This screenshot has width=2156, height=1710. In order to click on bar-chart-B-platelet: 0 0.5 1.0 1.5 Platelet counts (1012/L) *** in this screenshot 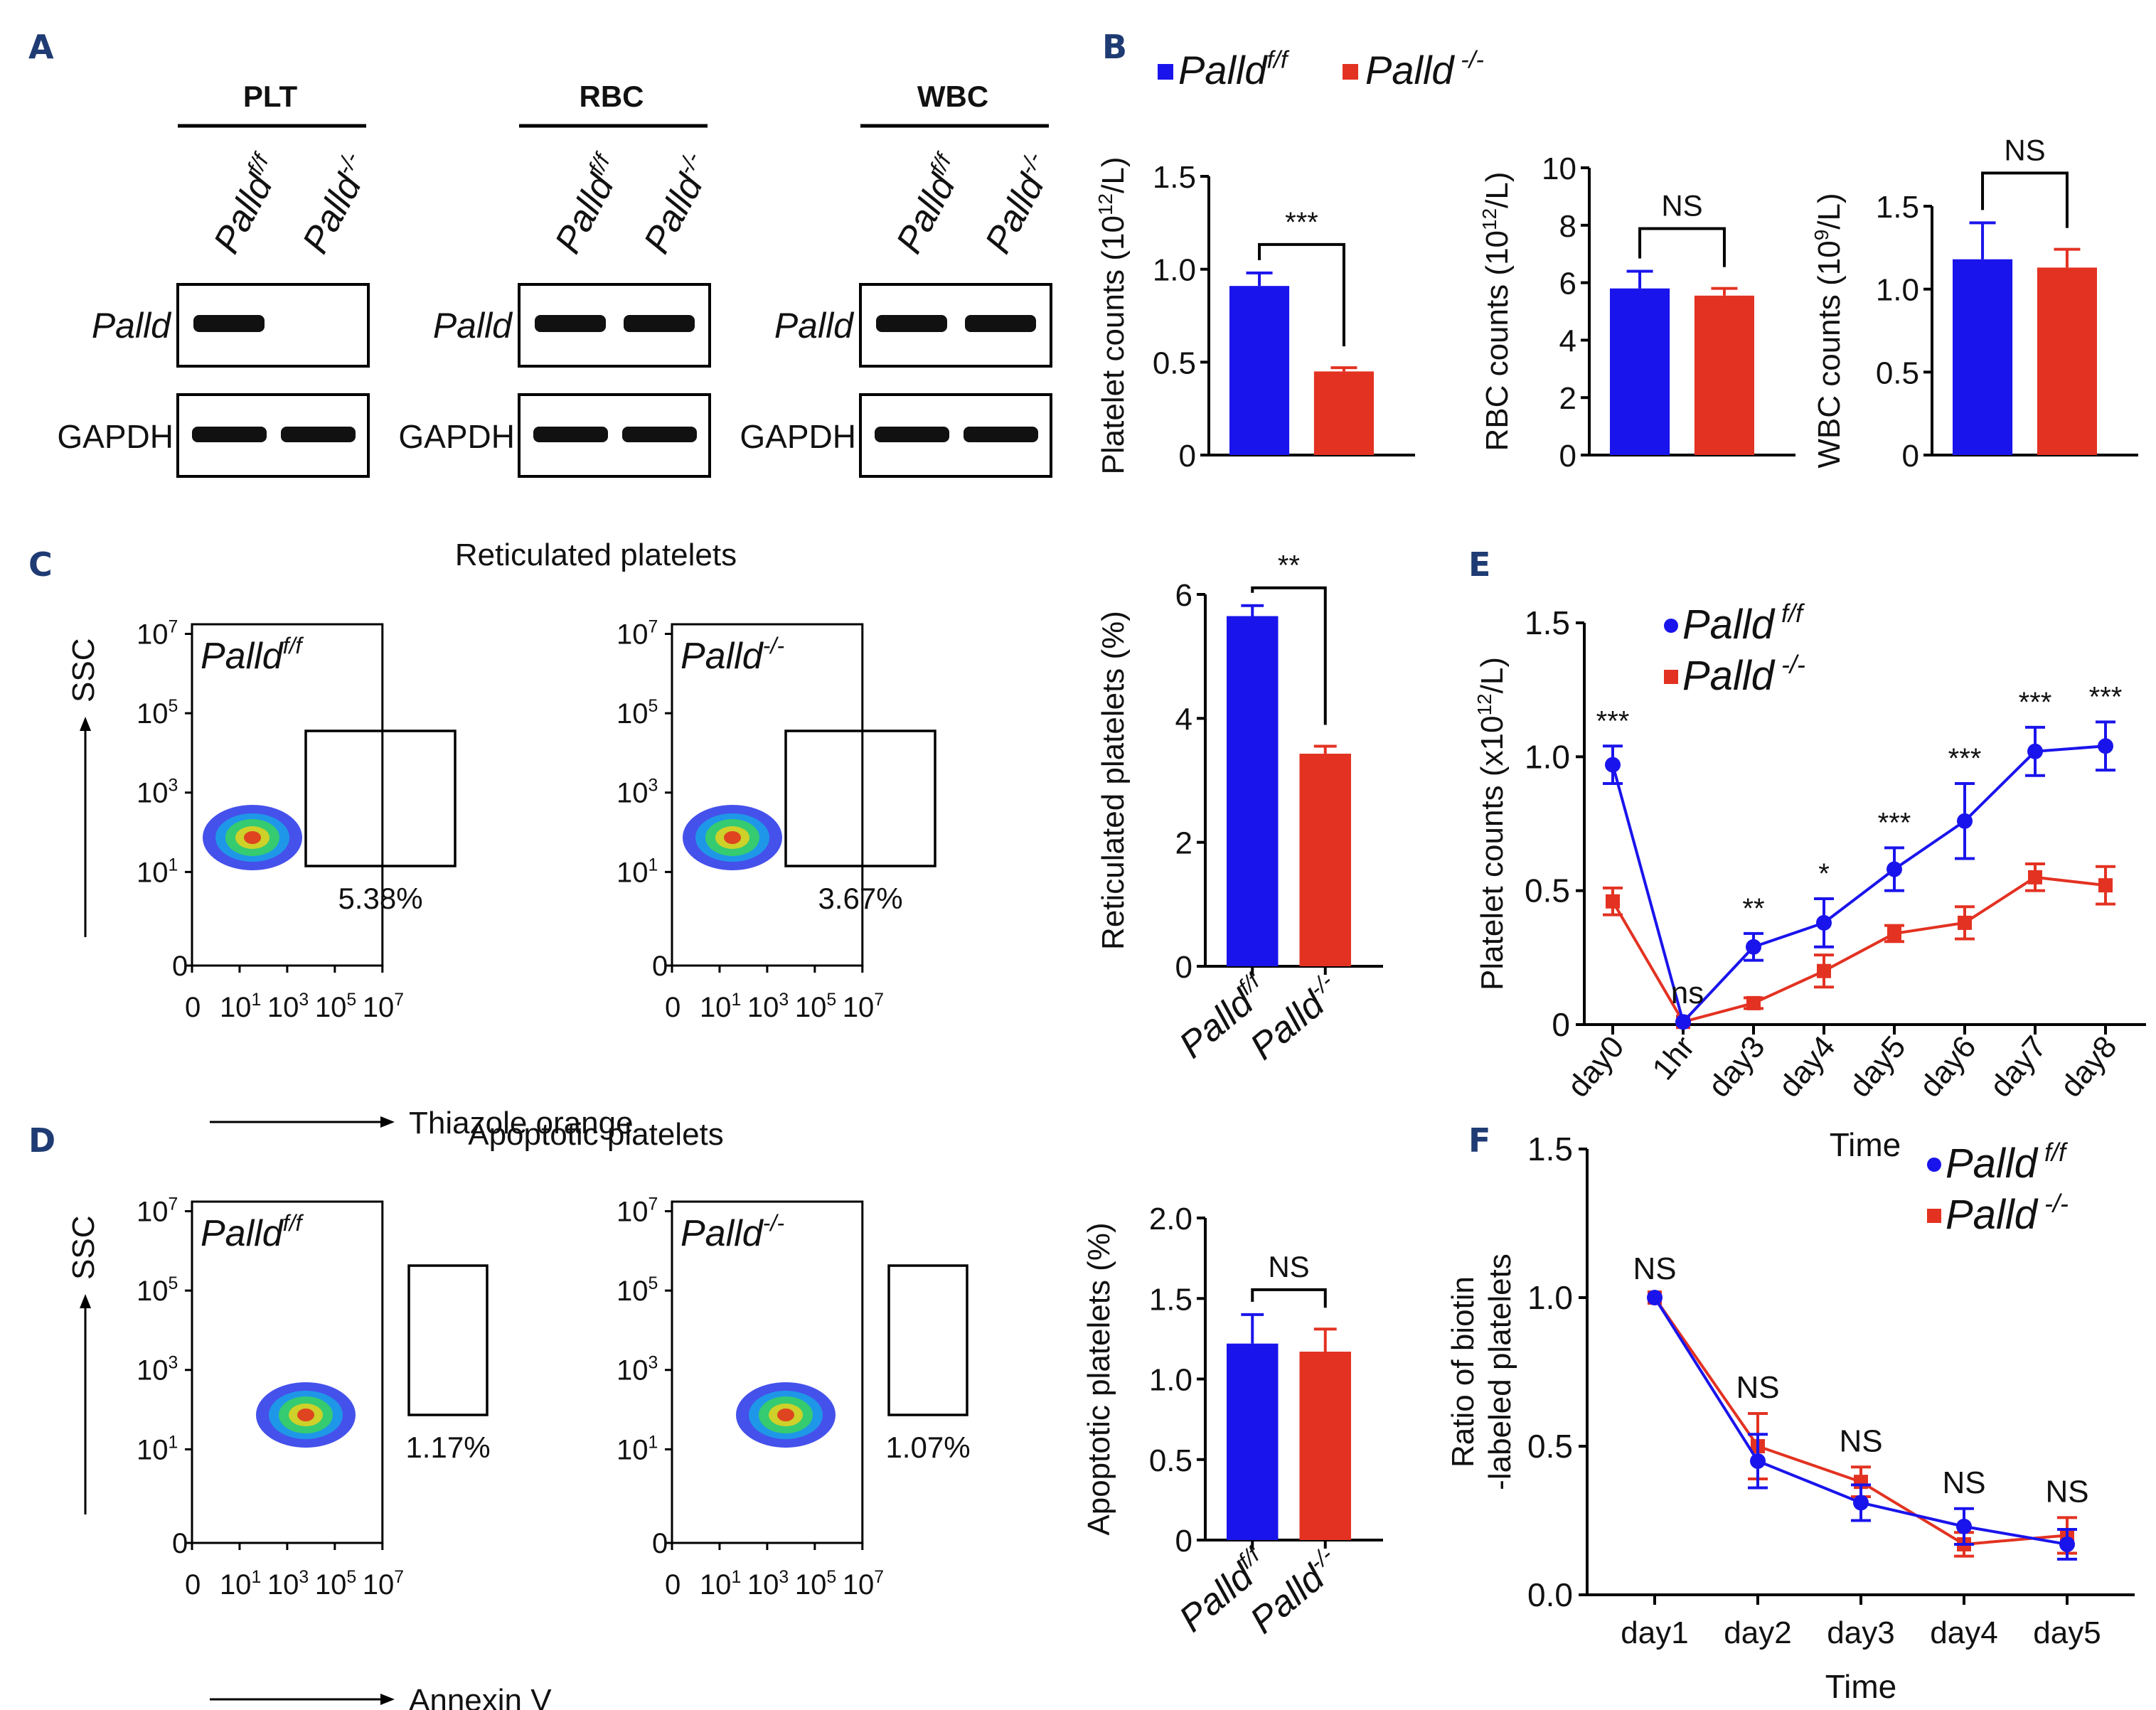, I will do `click(1254, 316)`.